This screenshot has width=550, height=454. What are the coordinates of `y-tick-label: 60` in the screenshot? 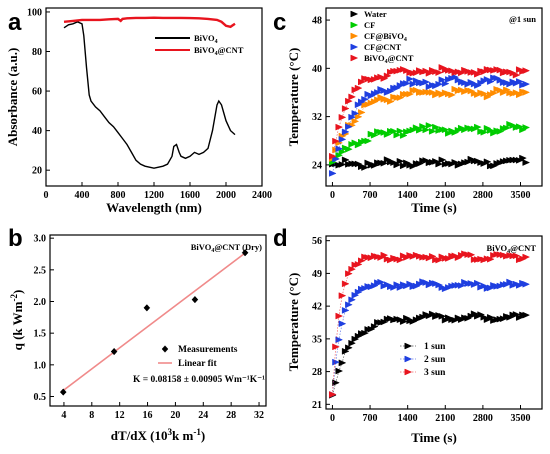 It's located at (37, 92).